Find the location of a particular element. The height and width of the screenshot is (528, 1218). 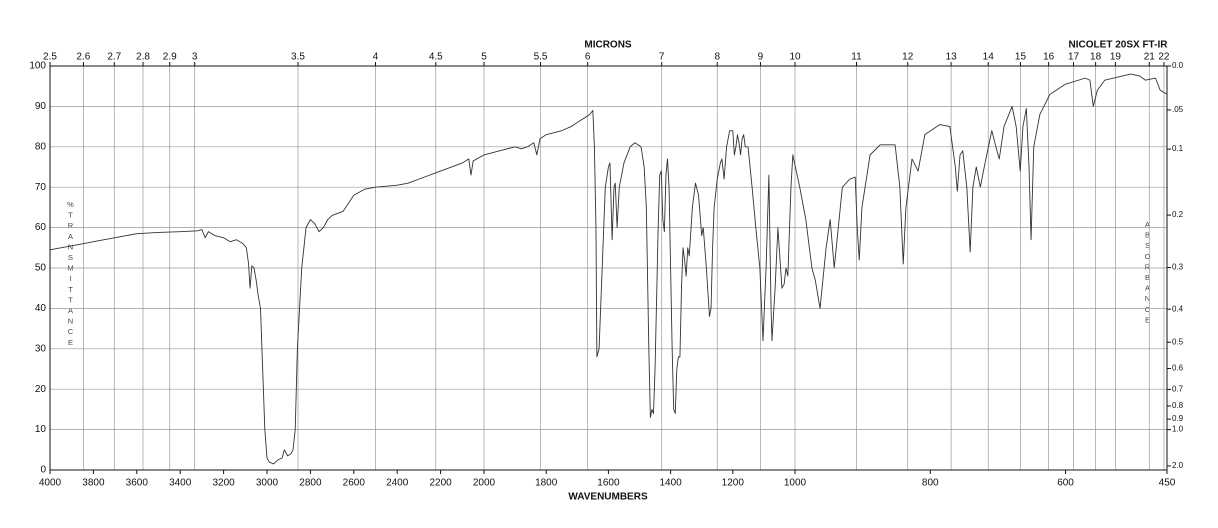

x2-tick-label: 2.7 is located at coordinates (114, 57).